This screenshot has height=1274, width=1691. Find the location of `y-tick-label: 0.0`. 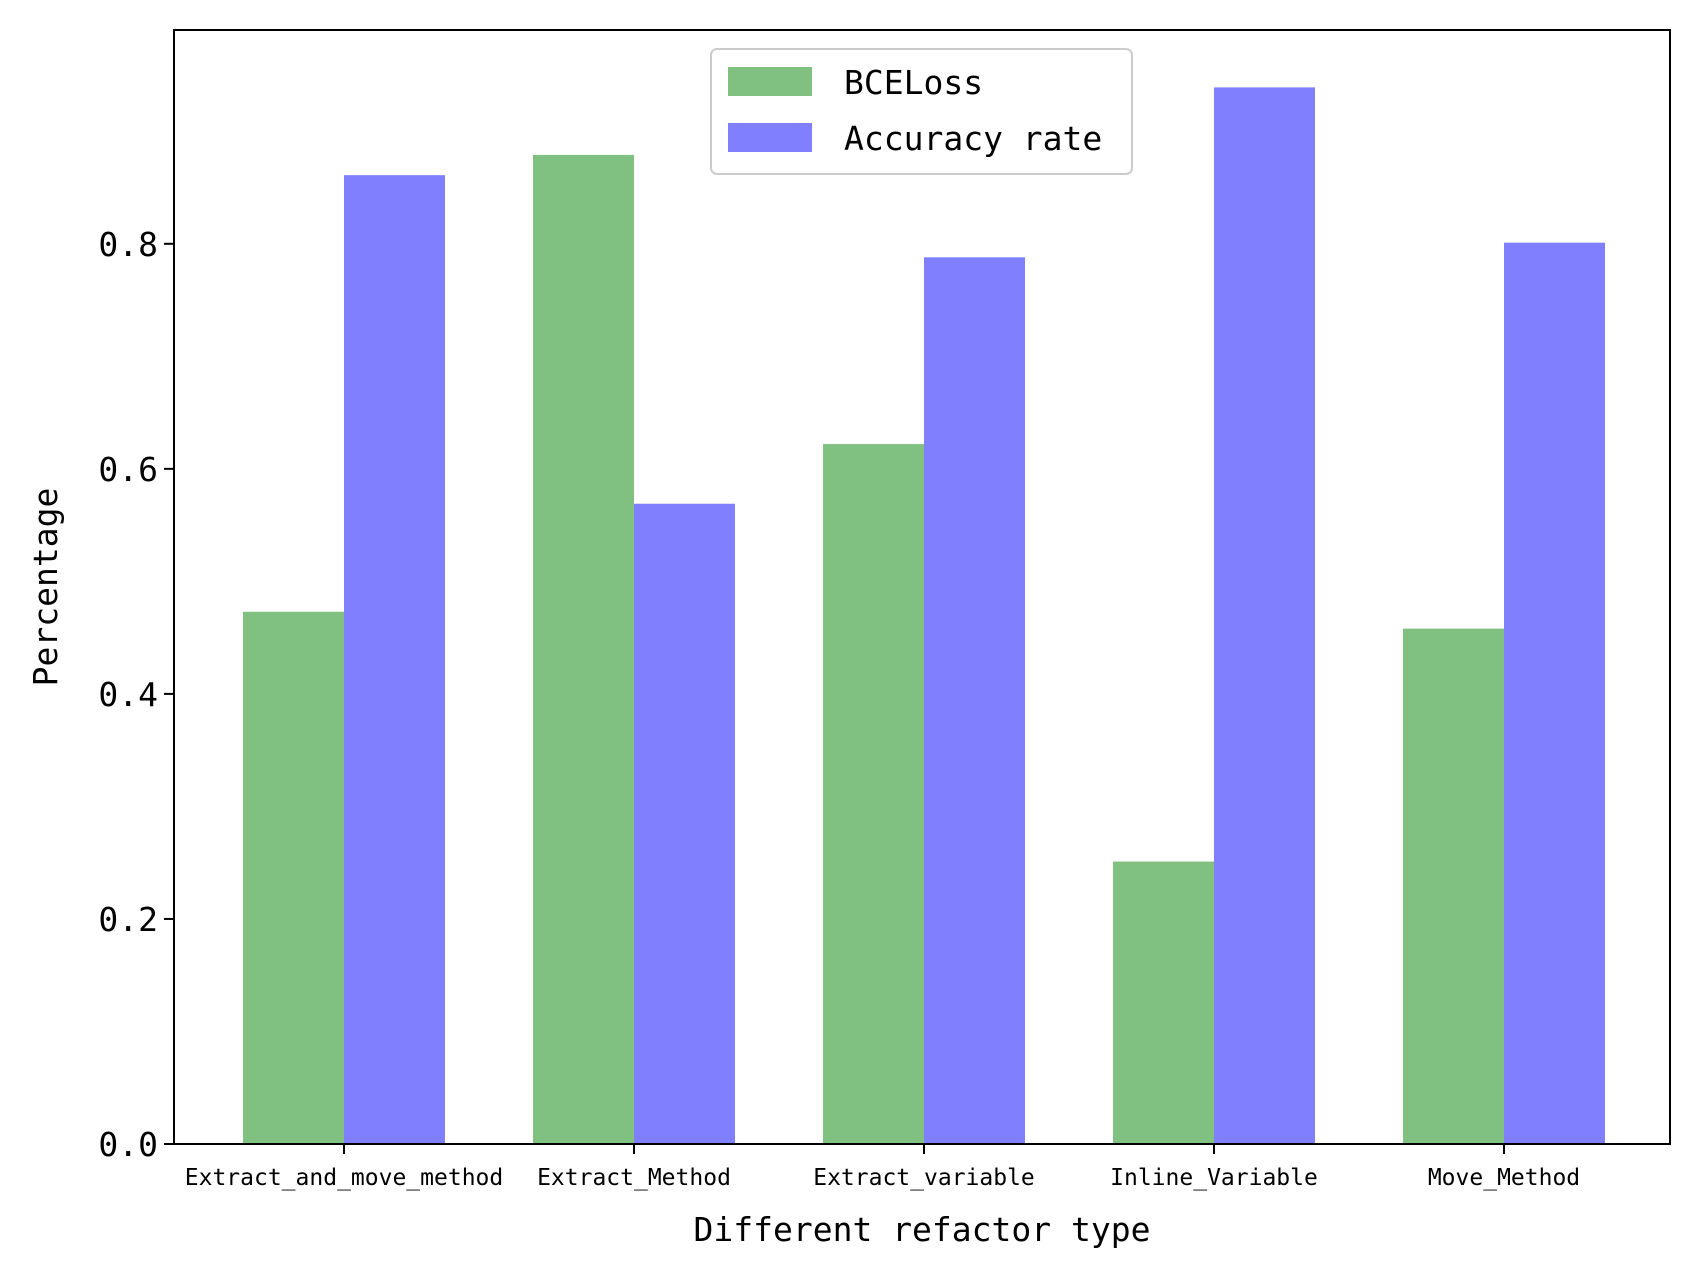

y-tick-label: 0.0 is located at coordinates (128, 1144).